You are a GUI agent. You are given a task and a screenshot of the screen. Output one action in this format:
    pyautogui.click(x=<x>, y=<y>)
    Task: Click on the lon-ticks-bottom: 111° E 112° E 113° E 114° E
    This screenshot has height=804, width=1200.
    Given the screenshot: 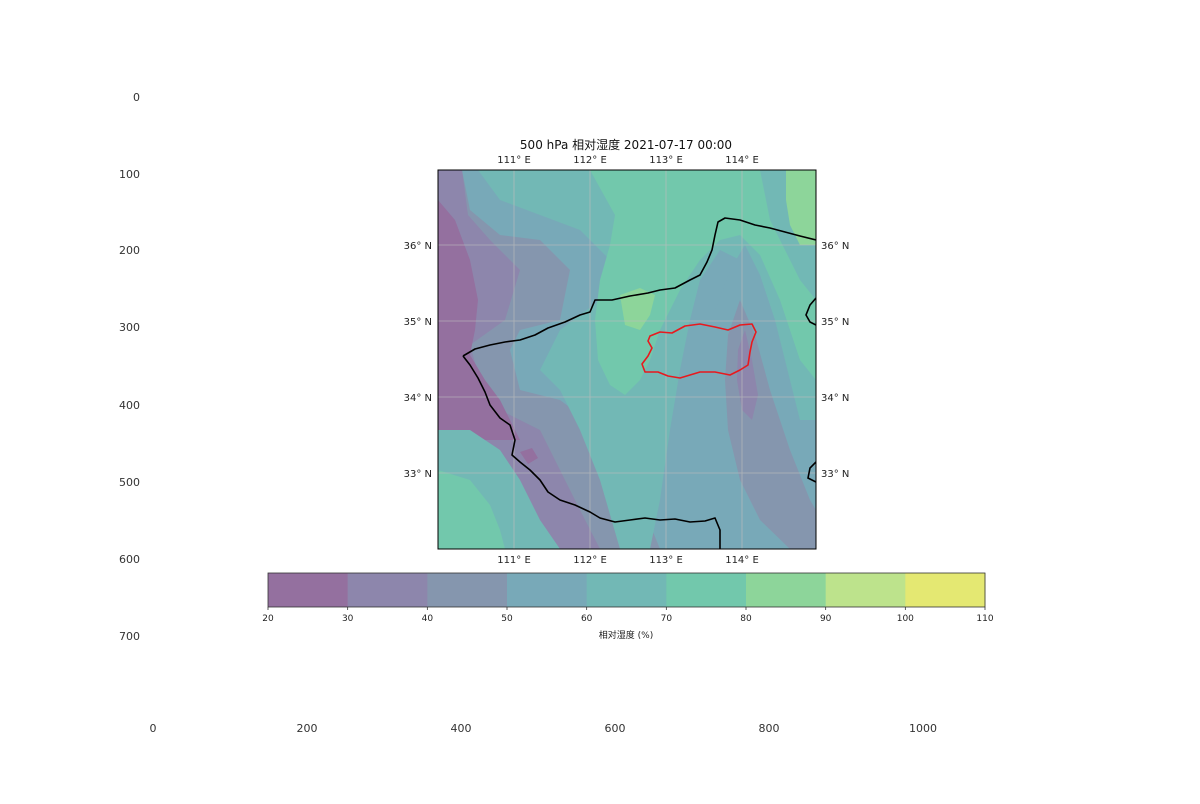 What is the action you would take?
    pyautogui.click(x=628, y=560)
    